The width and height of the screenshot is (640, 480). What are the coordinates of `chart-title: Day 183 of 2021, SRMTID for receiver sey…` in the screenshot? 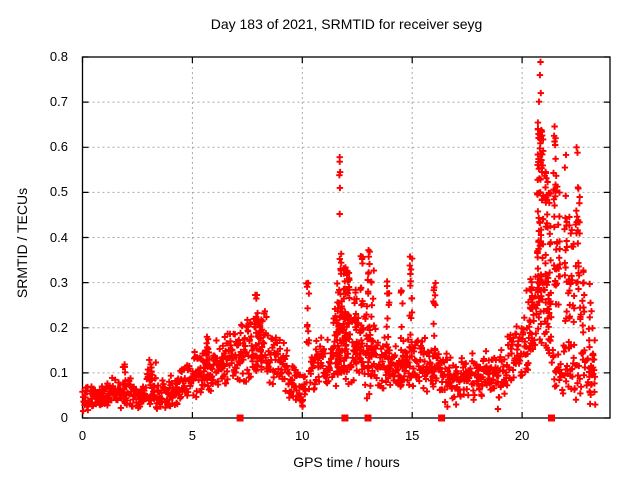 It's located at (346, 24).